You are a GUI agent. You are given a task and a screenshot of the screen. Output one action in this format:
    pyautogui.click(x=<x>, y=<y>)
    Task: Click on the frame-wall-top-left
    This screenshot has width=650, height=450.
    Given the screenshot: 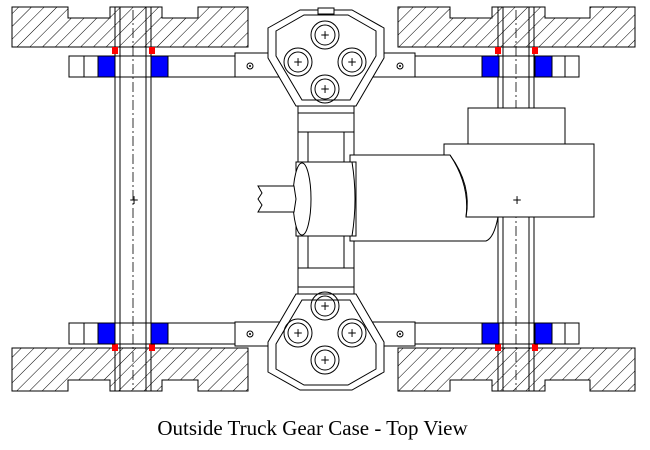 What is the action you would take?
    pyautogui.click(x=130, y=27)
    